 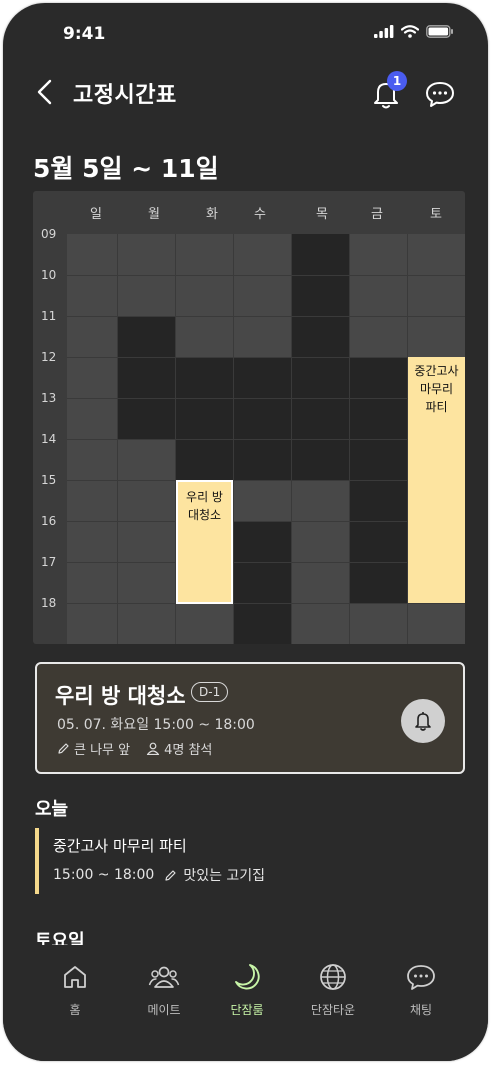 I want to click on status-icons, so click(x=414, y=31).